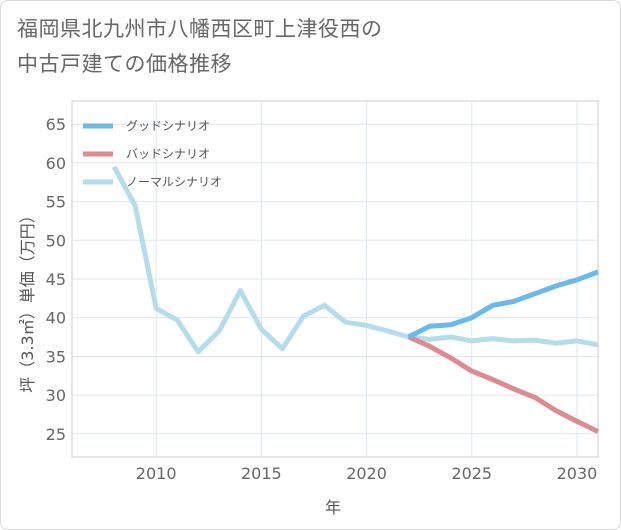 This screenshot has height=530, width=621. I want to click on y-tick-label: 40, so click(56, 318).